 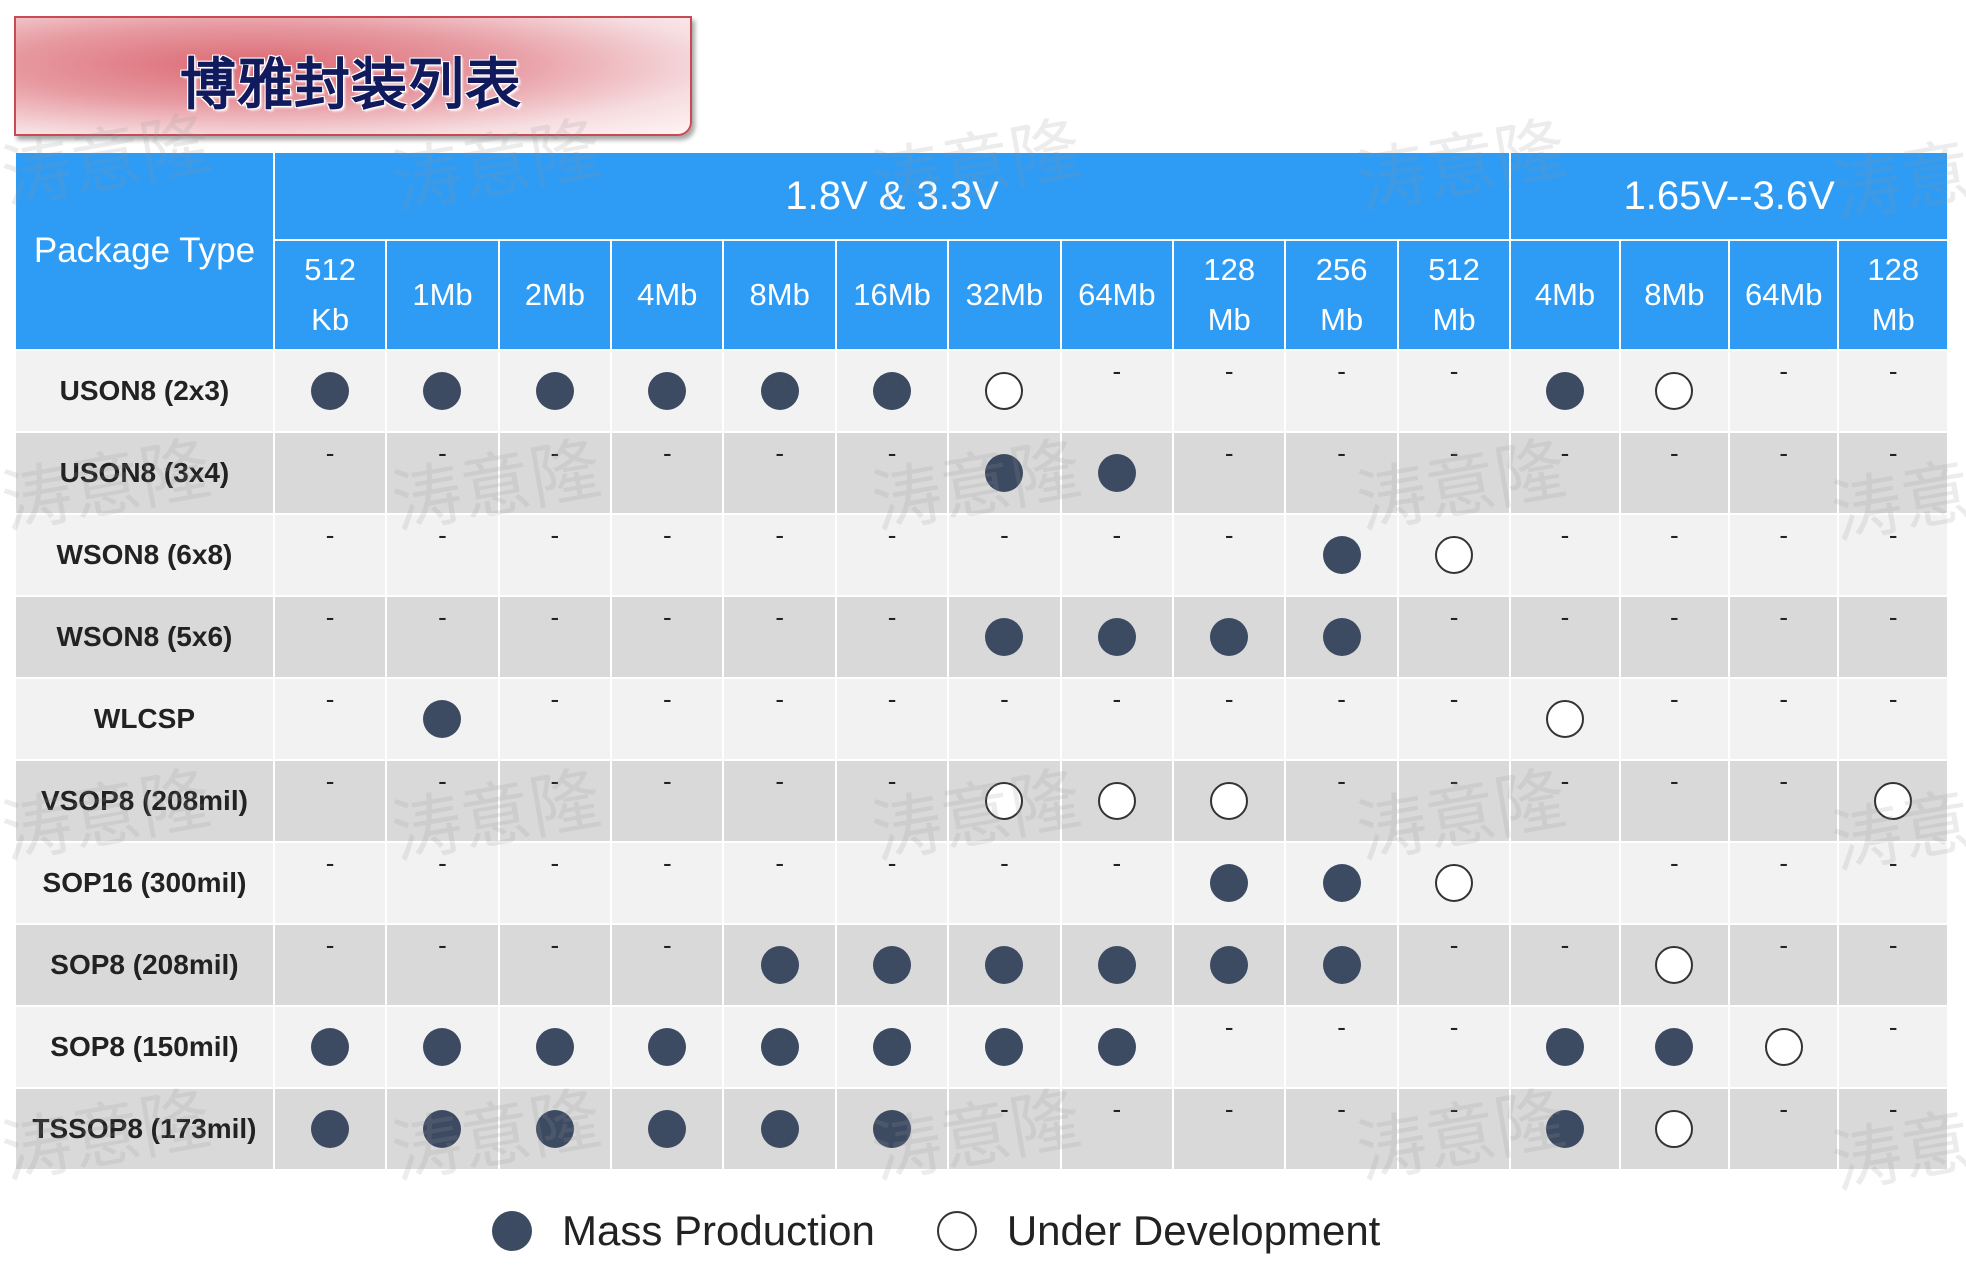 I want to click on package-name: WLCSP, so click(x=144, y=719).